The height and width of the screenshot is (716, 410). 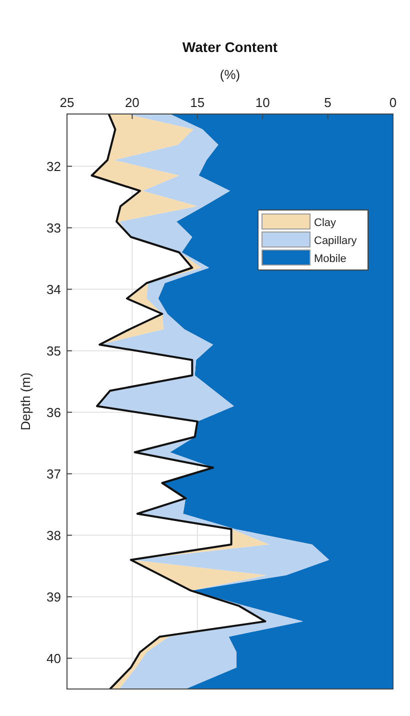 What do you see at coordinates (53, 289) in the screenshot?
I see `y-tick-label: 34` at bounding box center [53, 289].